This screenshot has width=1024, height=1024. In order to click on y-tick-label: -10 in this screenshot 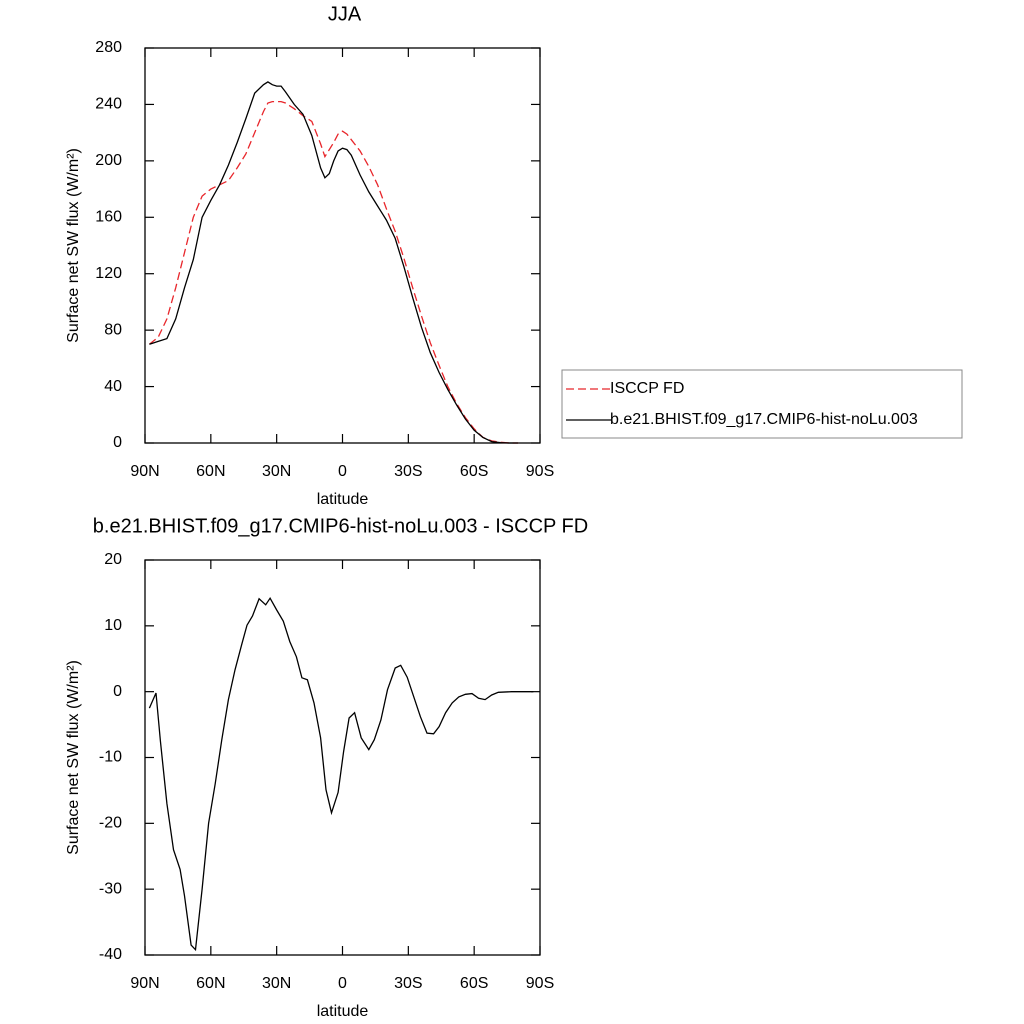, I will do `click(110, 757)`.